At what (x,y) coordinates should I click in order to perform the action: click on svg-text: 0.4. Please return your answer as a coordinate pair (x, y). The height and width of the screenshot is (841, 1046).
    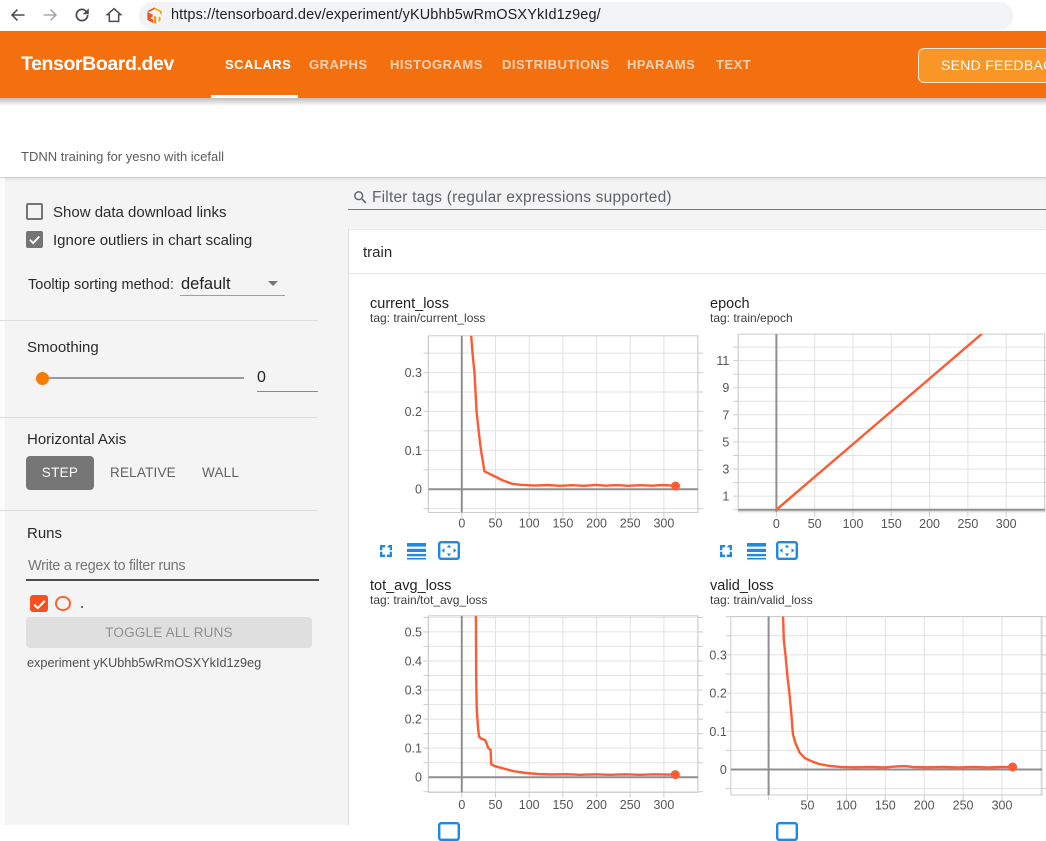
    Looking at the image, I should click on (413, 662).